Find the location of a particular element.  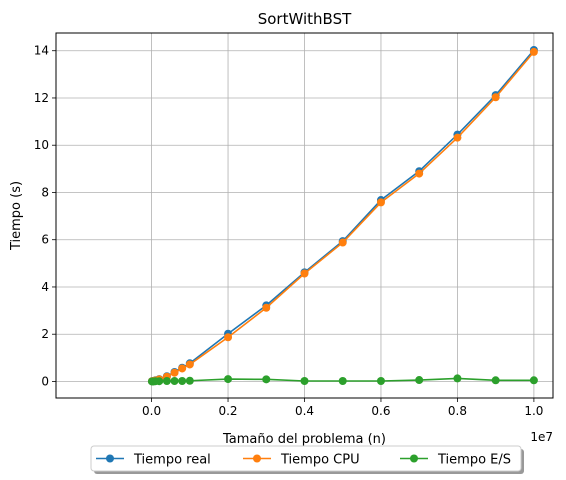

x-tick-label: 0.8 is located at coordinates (457, 411).